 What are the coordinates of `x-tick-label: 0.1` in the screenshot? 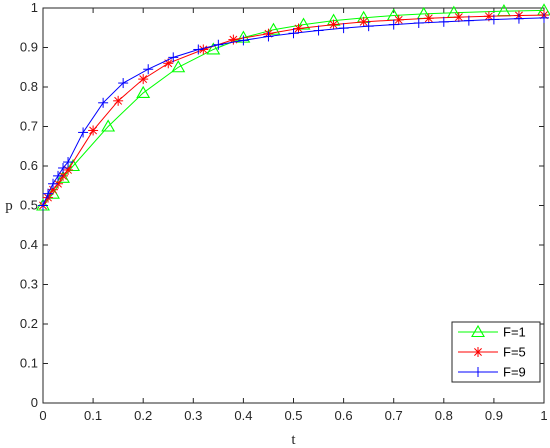 It's located at (93, 415).